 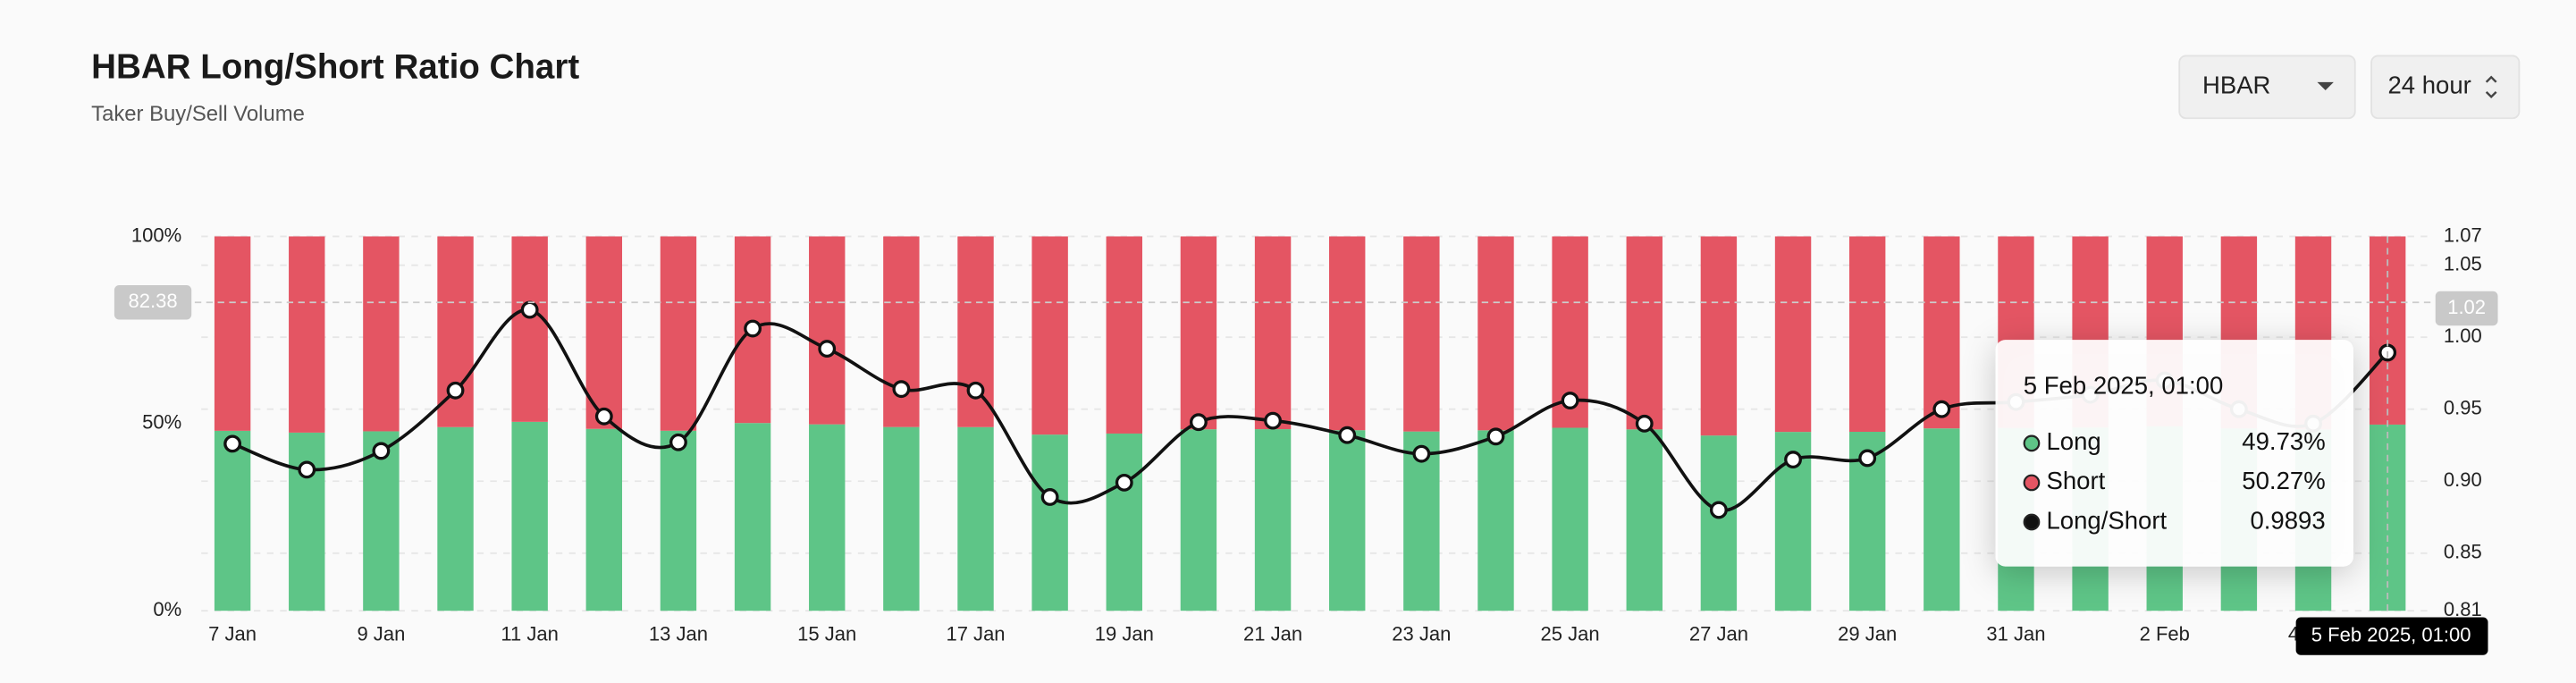 What do you see at coordinates (2174, 453) in the screenshot?
I see `tooltip-box` at bounding box center [2174, 453].